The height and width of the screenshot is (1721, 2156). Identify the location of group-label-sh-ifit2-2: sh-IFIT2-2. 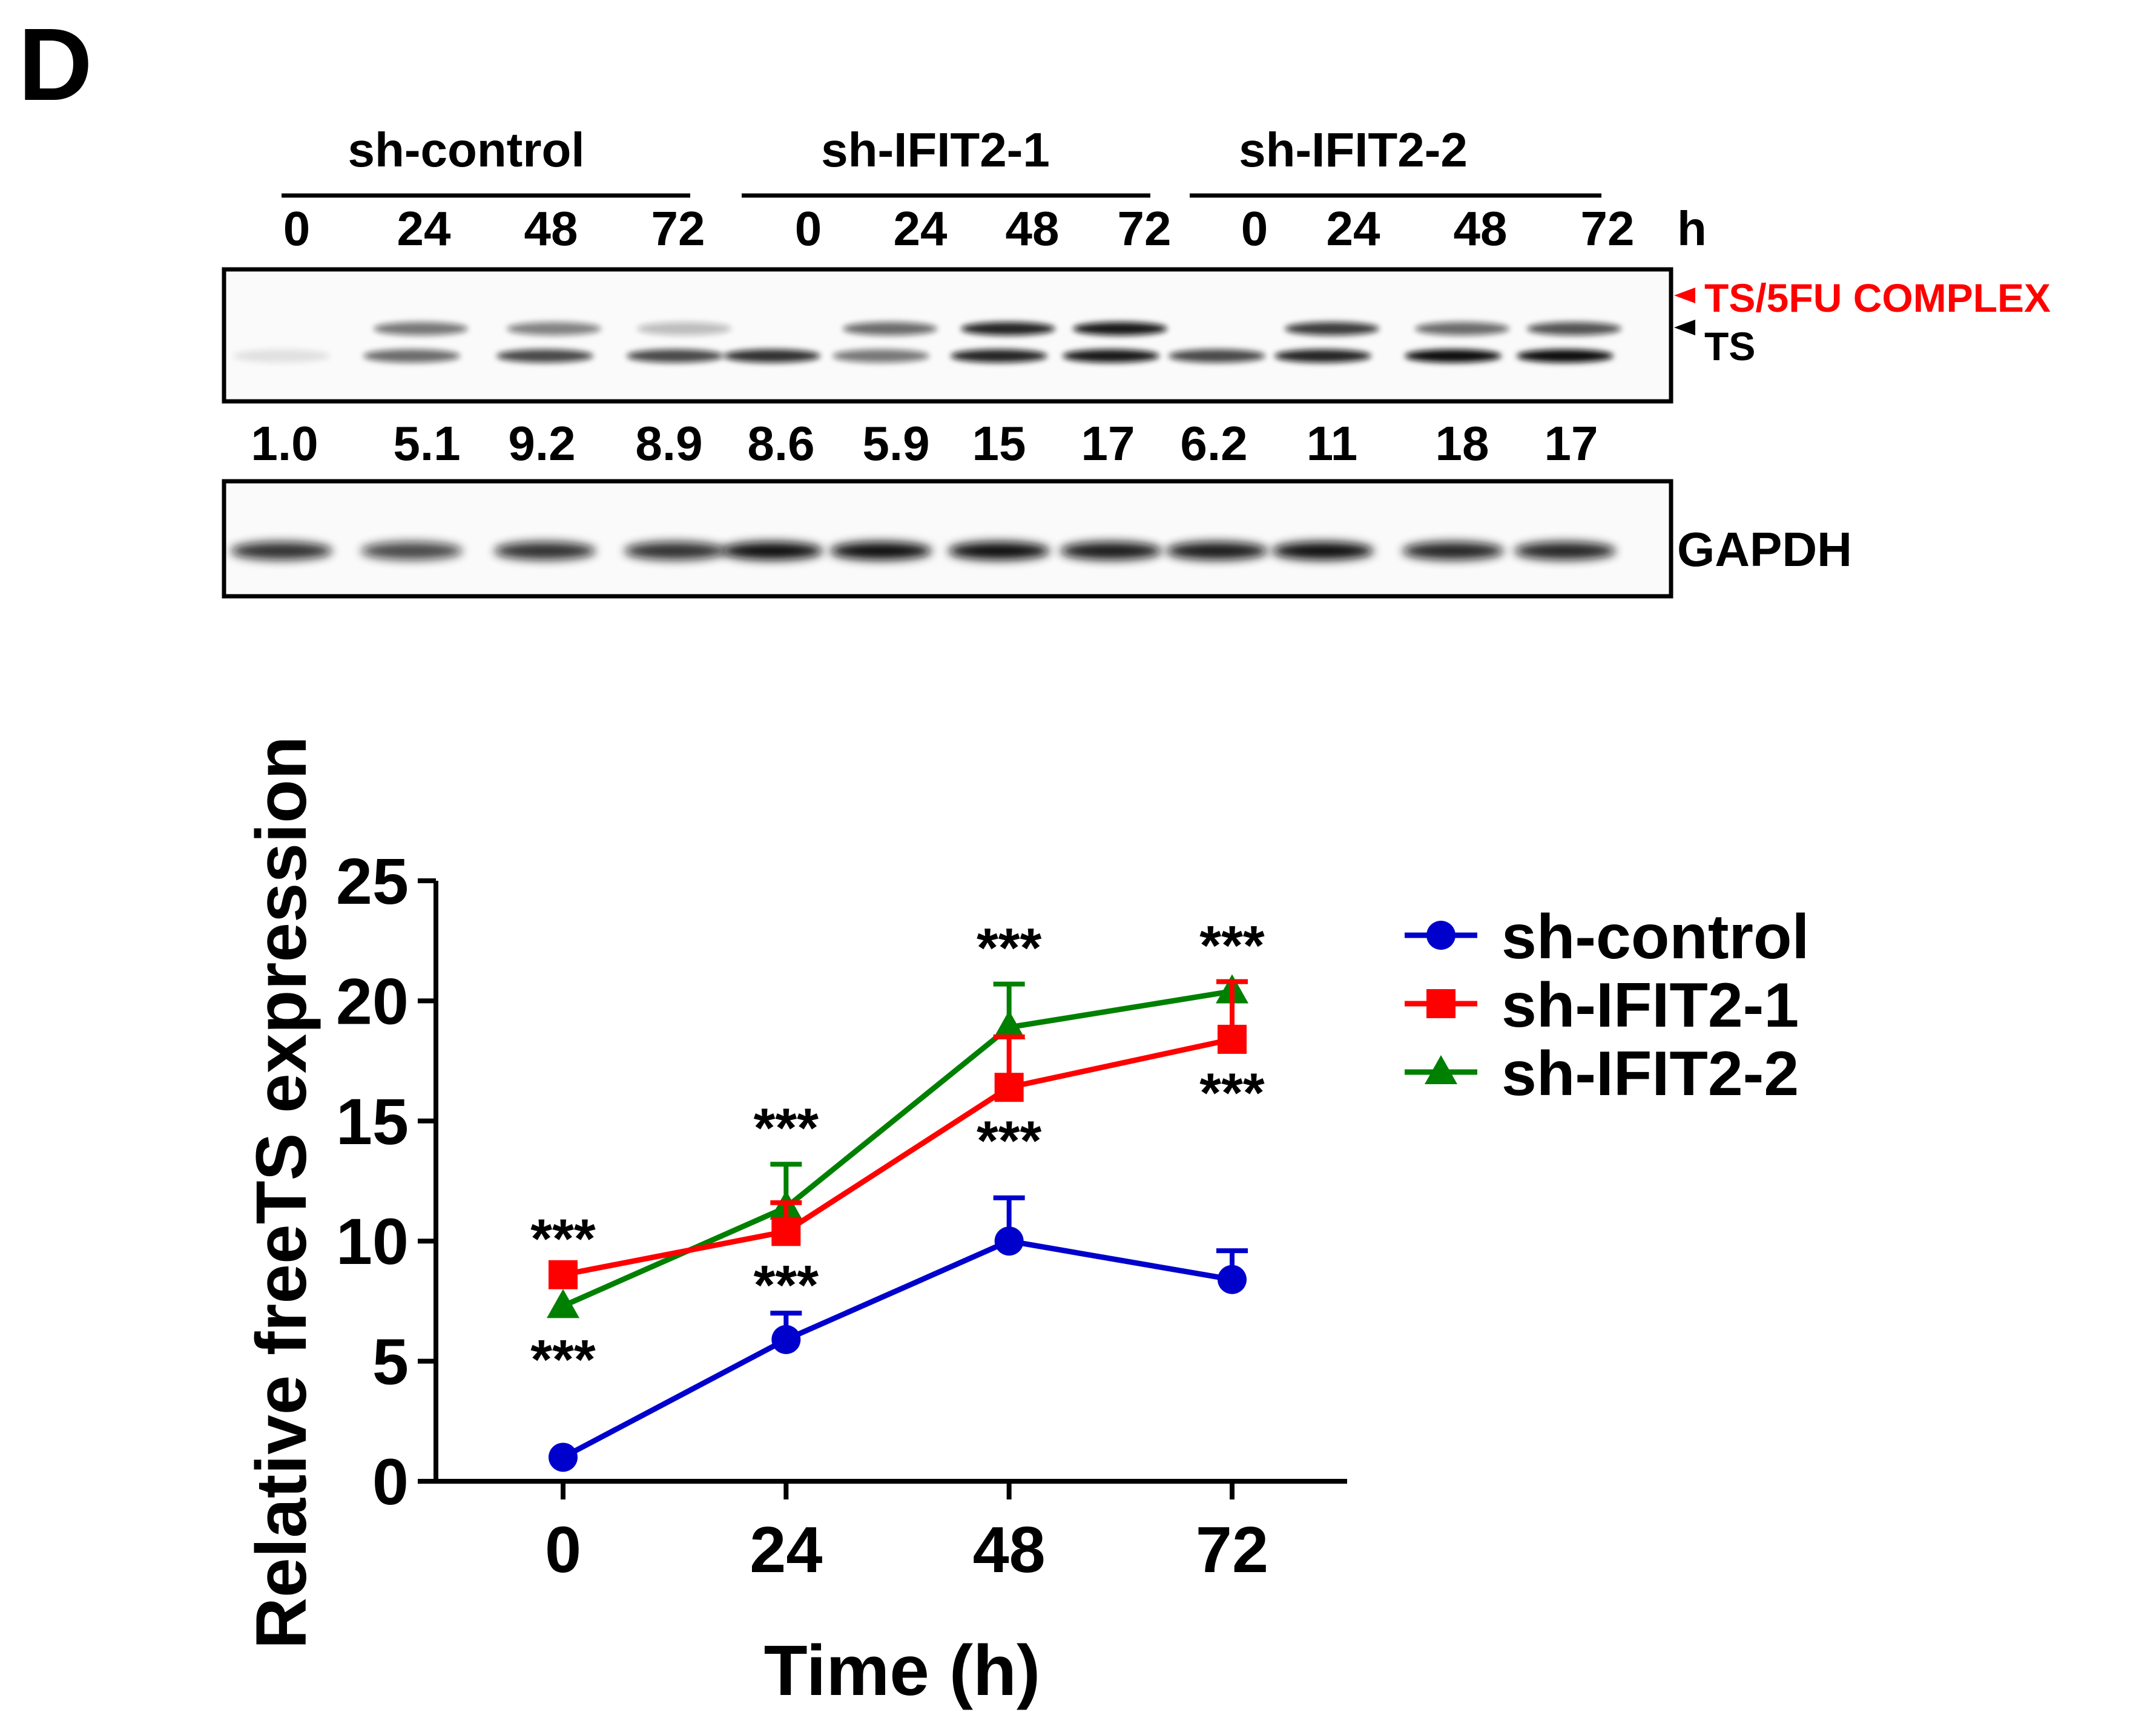
(1353, 150).